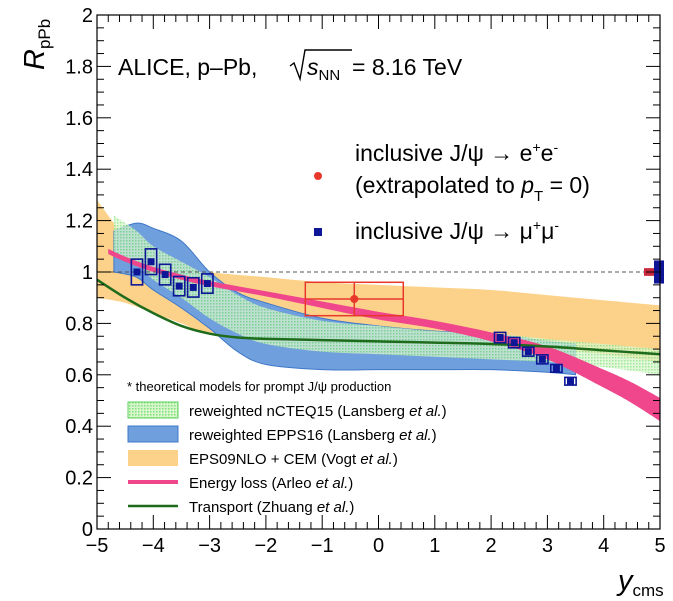  I want to click on legend-muon-marker, so click(318, 232).